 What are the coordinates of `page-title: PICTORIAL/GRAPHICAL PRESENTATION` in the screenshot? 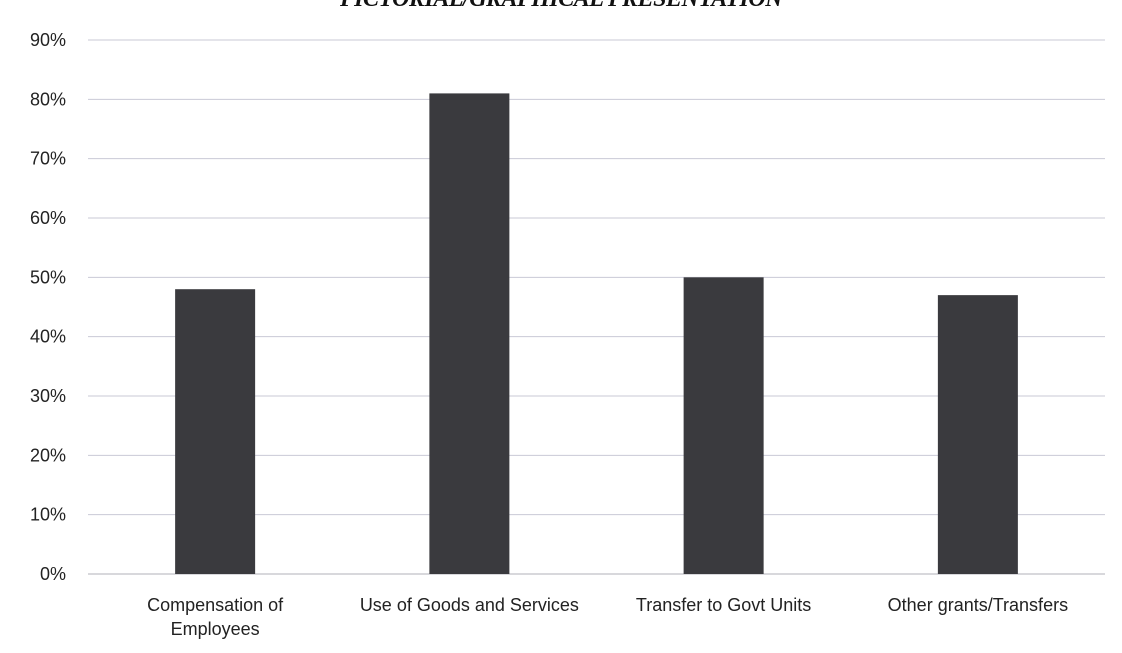 It's located at (561, 6).